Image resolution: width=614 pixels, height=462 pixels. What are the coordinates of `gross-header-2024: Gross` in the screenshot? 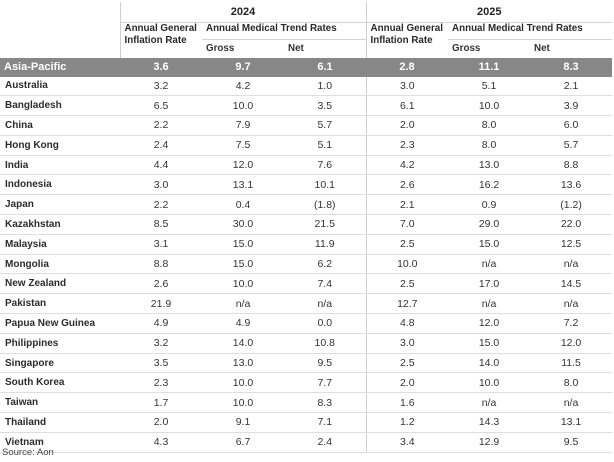 It's located at (243, 48).